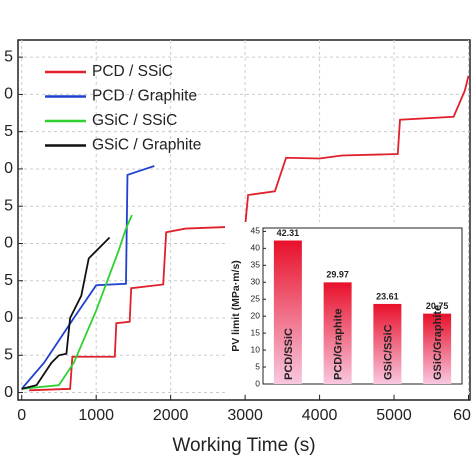 This screenshot has height=474, width=474. What do you see at coordinates (256, 298) in the screenshot?
I see `y-tick-label: 25` at bounding box center [256, 298].